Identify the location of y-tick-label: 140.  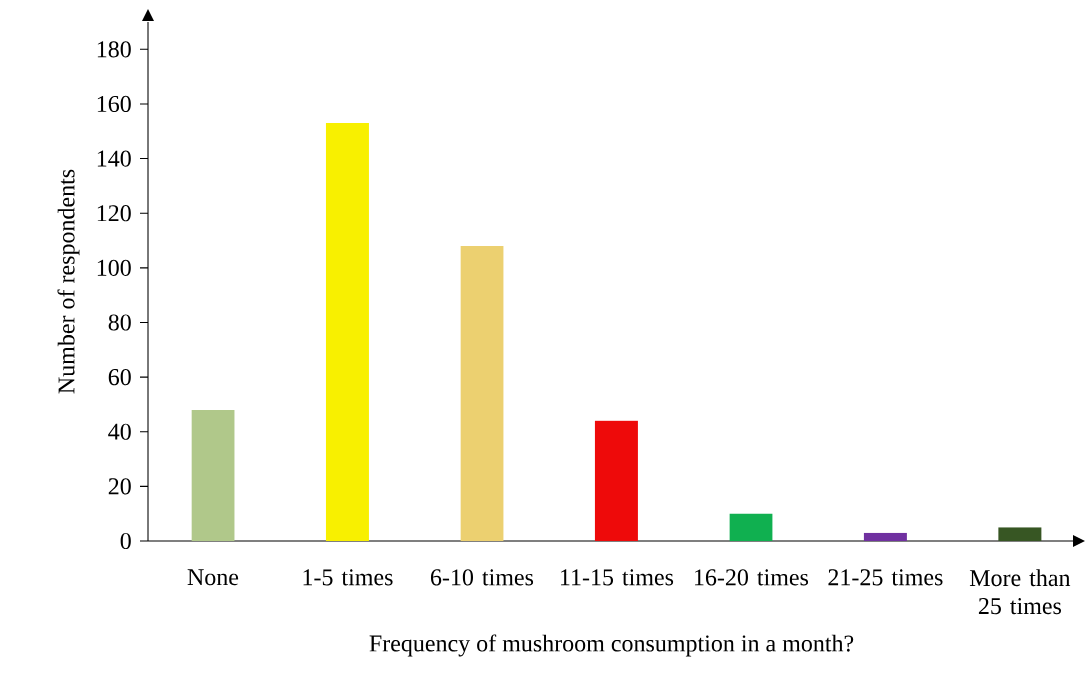
(114, 158).